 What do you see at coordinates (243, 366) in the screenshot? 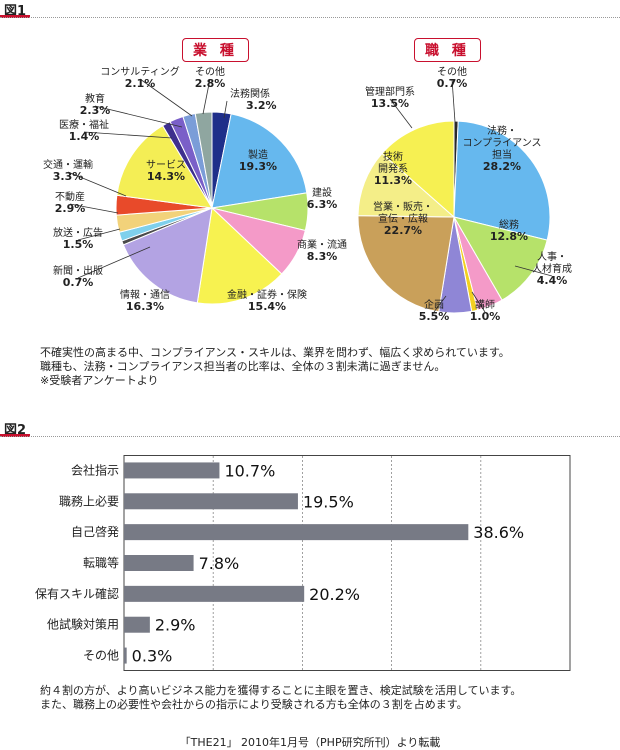
I see `fig1-caption-line: 職種も、法務・コンプライアンス担当者の比率は、全体の３割未満に過ぎません。` at bounding box center [243, 366].